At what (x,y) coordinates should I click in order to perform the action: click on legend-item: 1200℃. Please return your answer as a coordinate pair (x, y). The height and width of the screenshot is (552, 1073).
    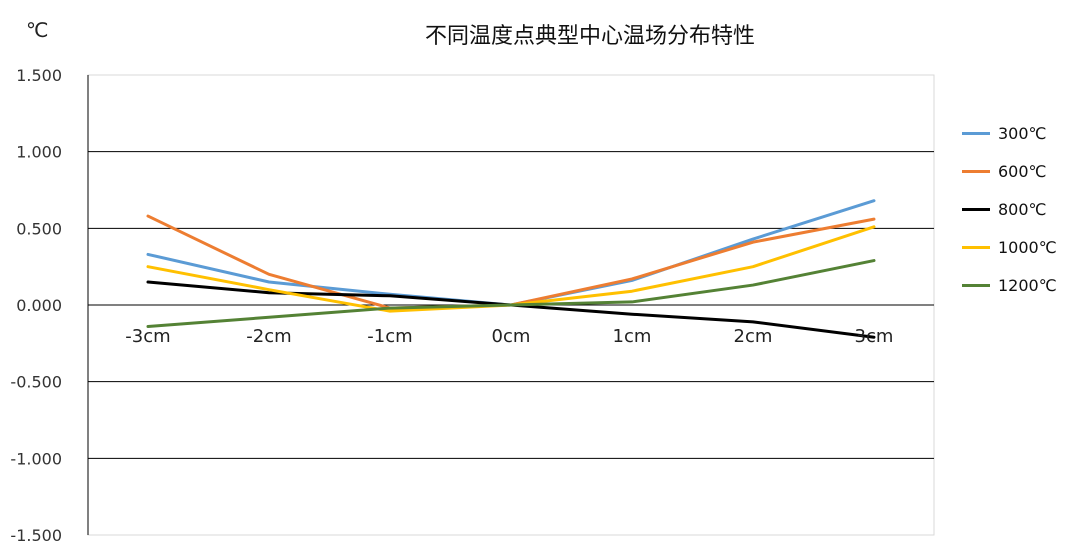
    Looking at the image, I should click on (1009, 285).